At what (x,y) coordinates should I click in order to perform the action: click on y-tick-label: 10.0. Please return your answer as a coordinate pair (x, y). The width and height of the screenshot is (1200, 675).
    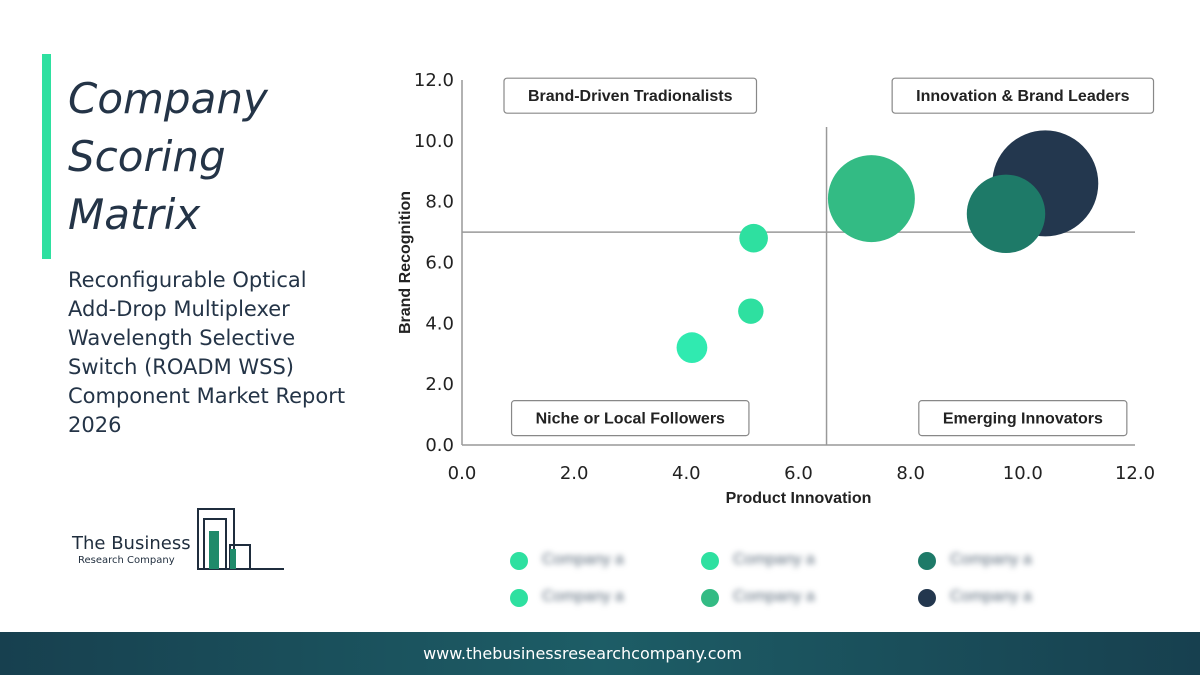
    Looking at the image, I should click on (434, 141).